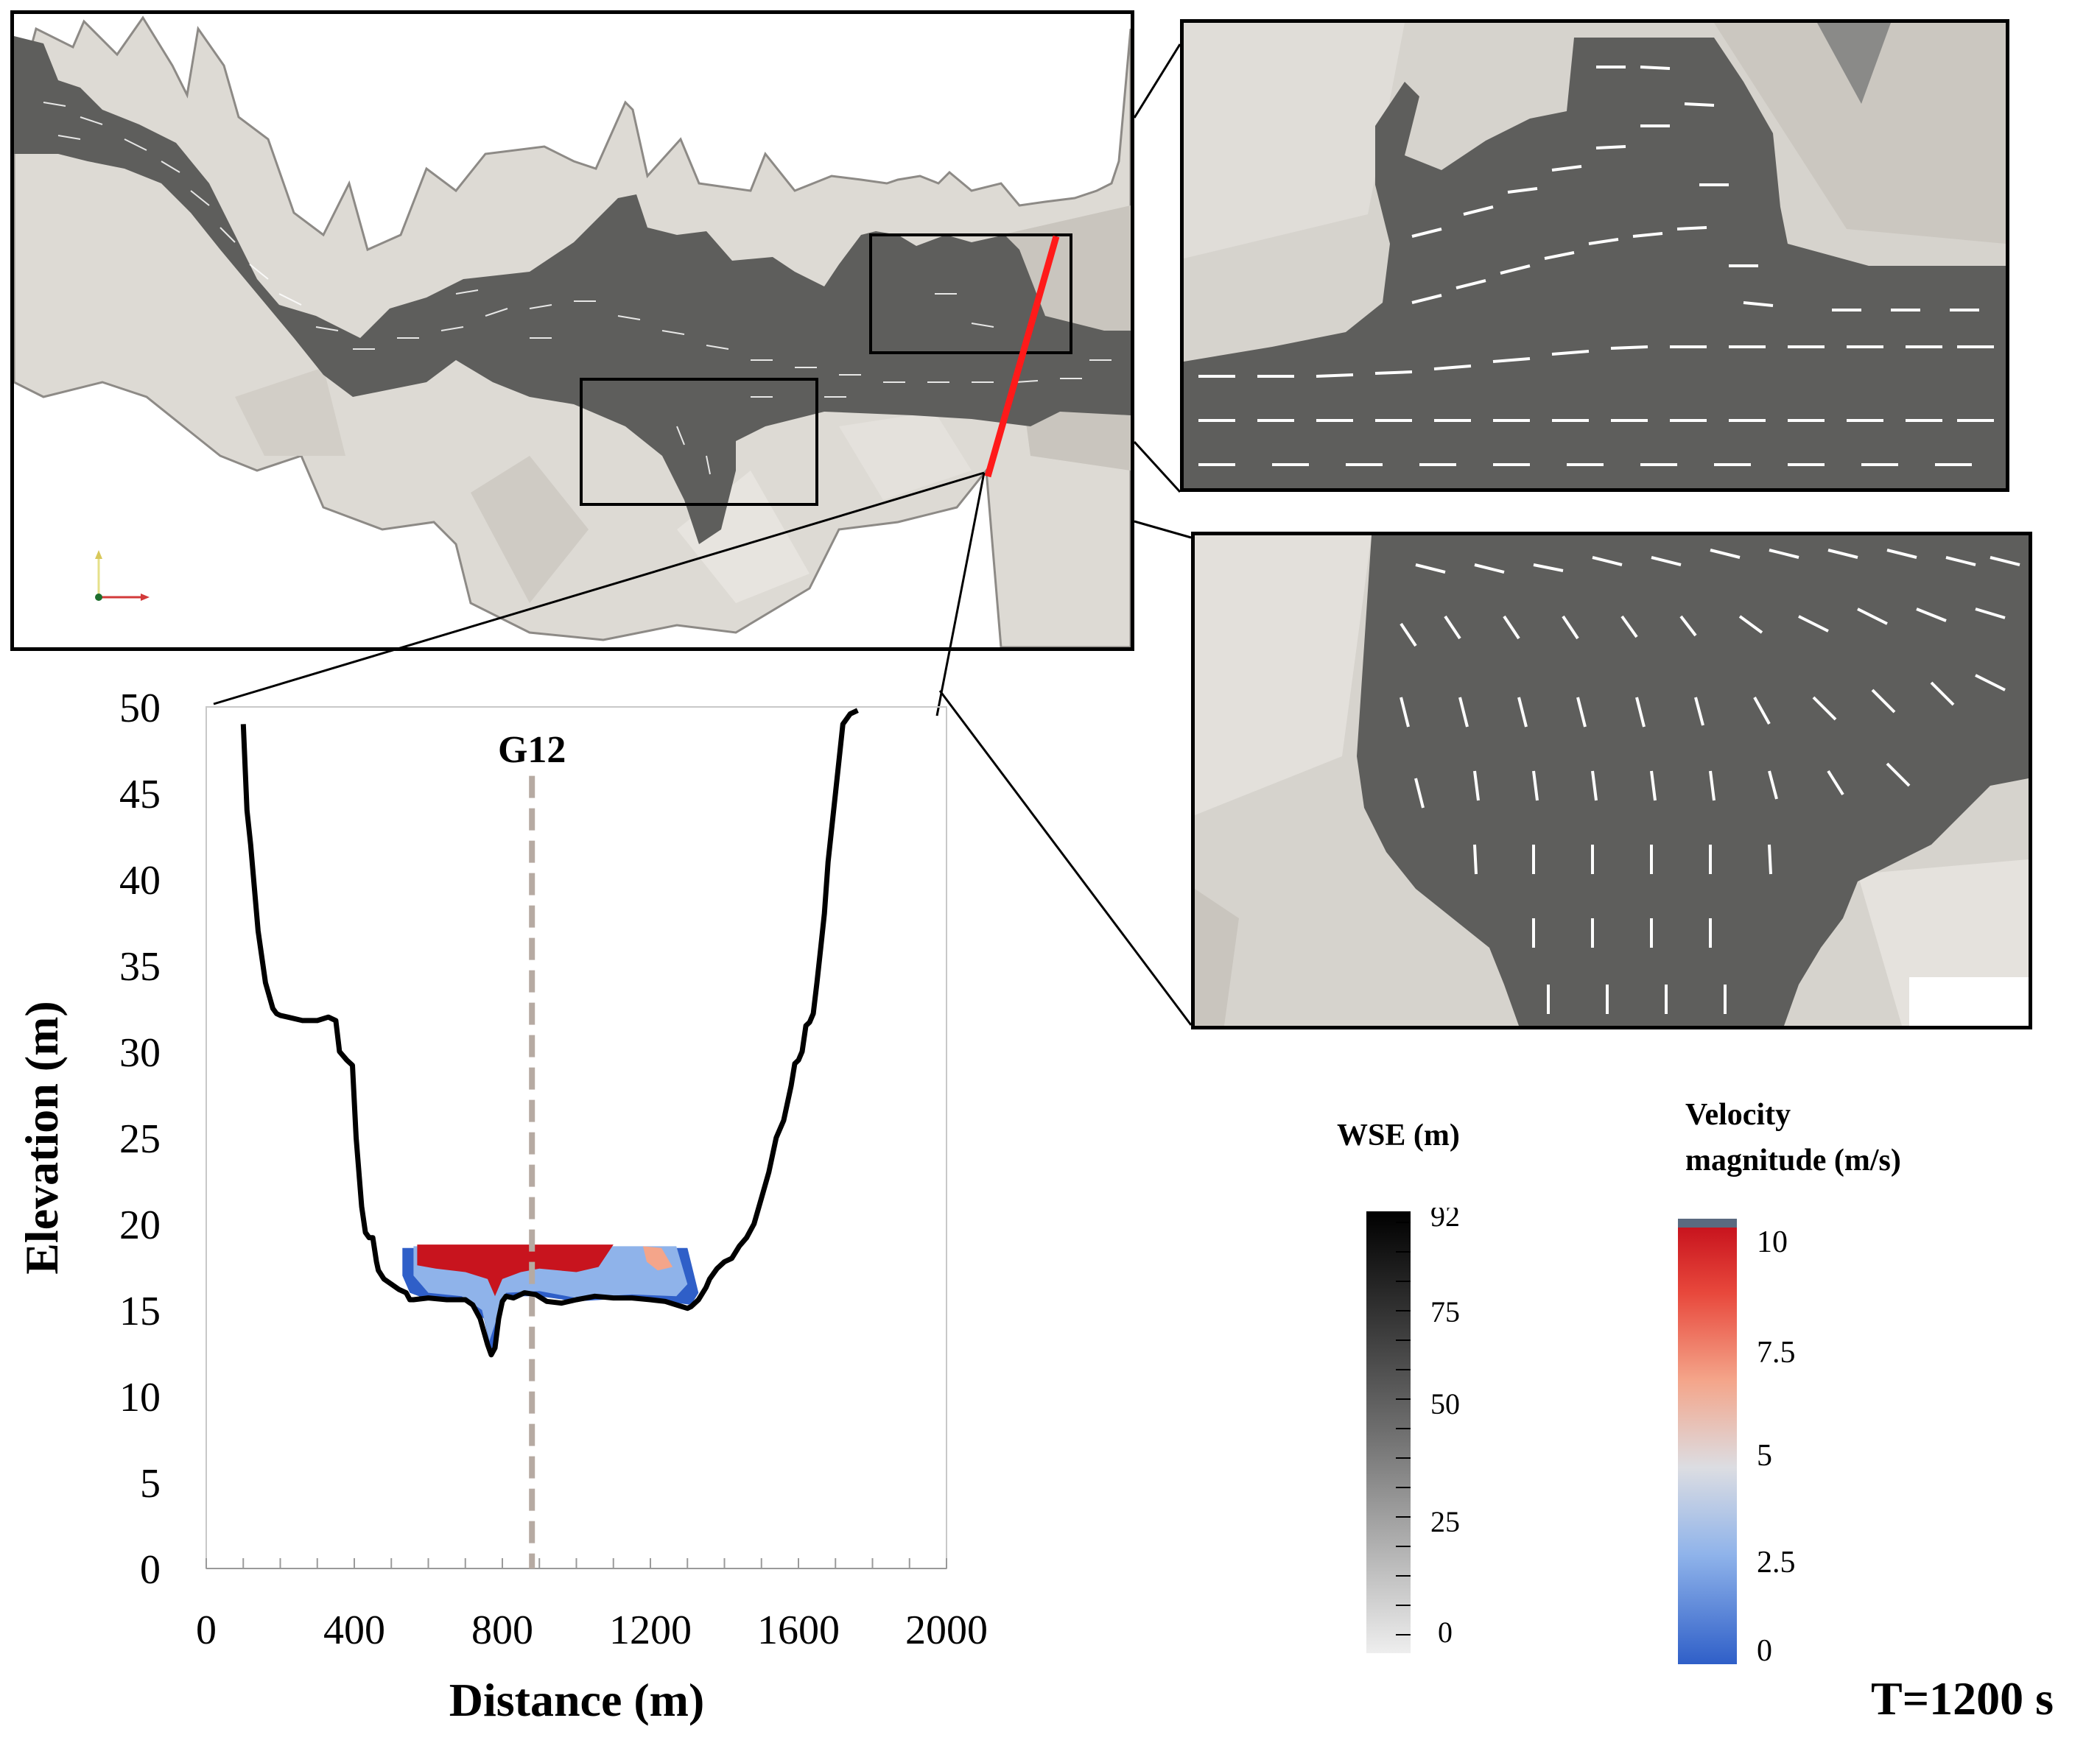 Image resolution: width=2100 pixels, height=1757 pixels. I want to click on y-tick-label-2: 10, so click(140, 1397).